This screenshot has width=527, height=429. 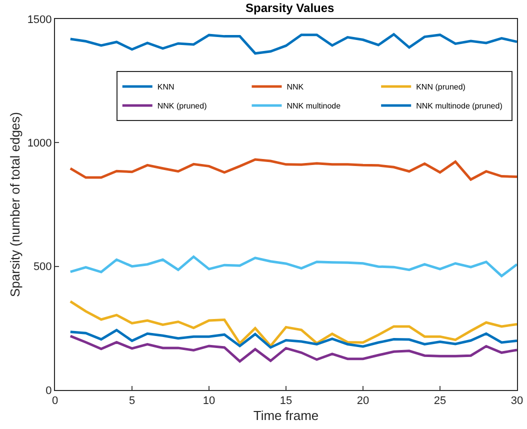 I want to click on x-tick-label: 25, so click(x=440, y=401).